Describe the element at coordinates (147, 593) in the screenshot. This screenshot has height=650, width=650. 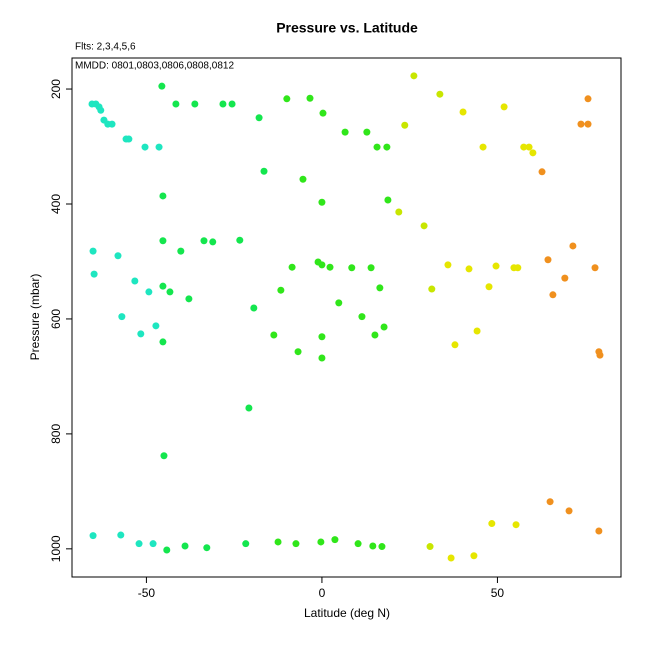
I see `x-tick-label: -50` at that location.